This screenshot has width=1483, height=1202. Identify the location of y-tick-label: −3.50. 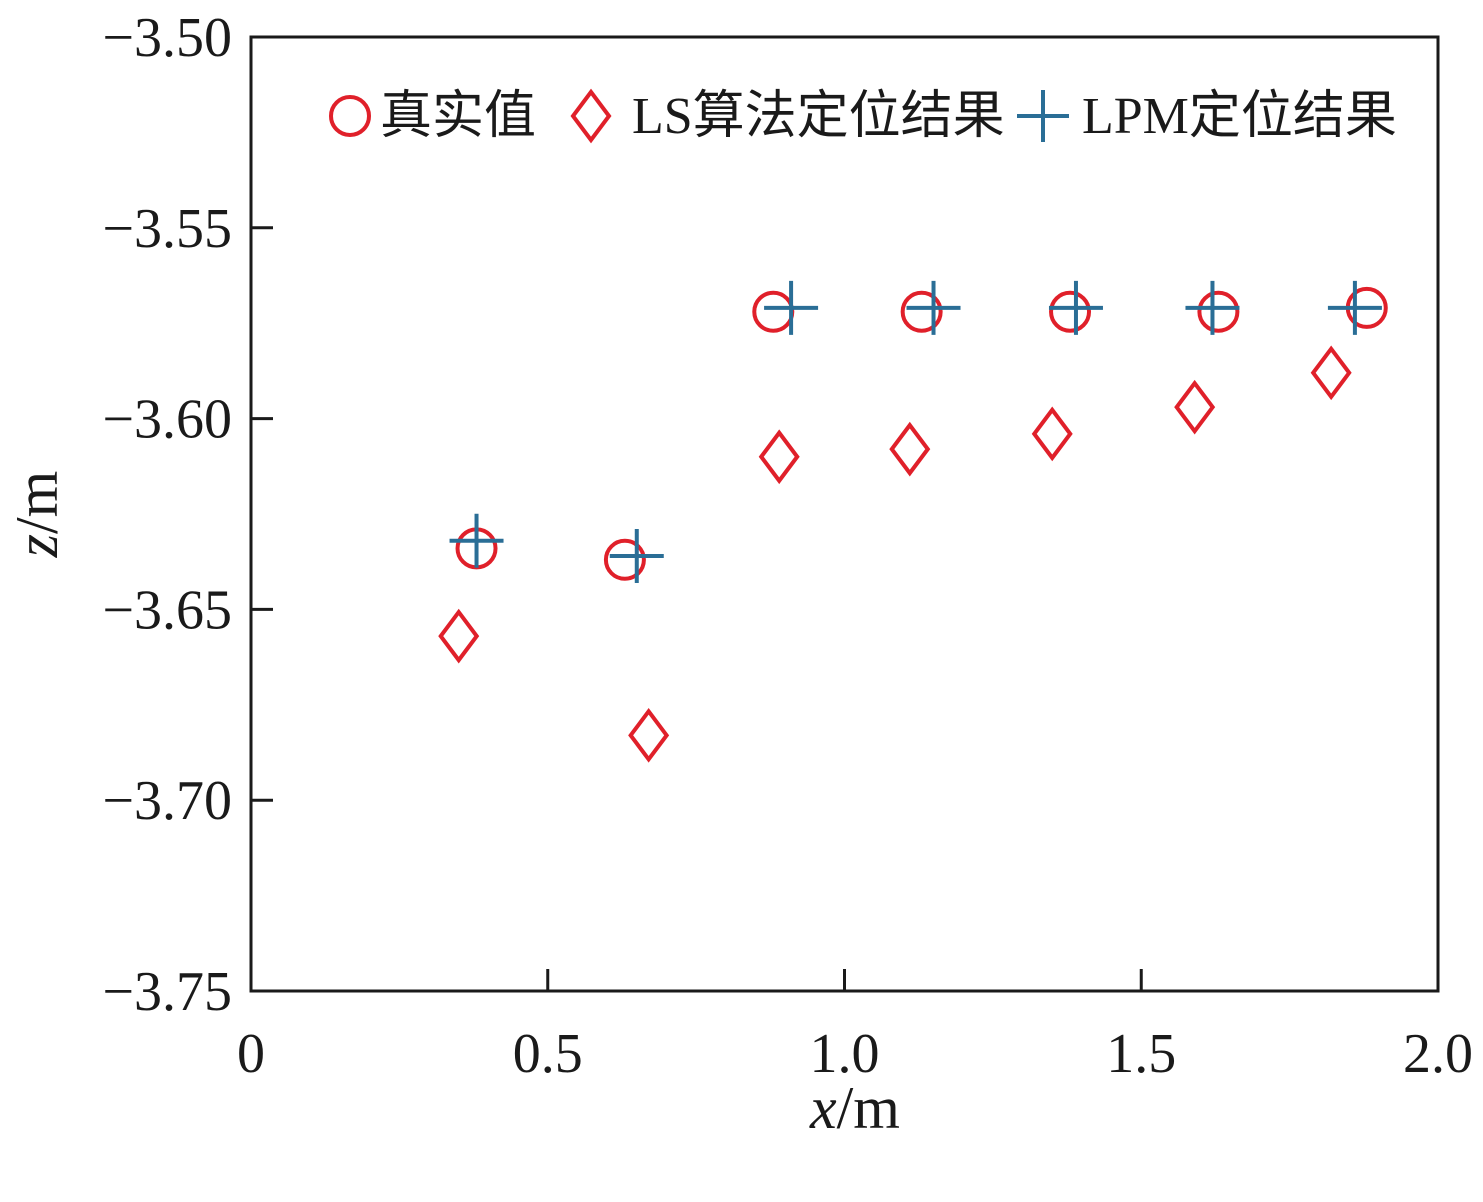
(167, 38).